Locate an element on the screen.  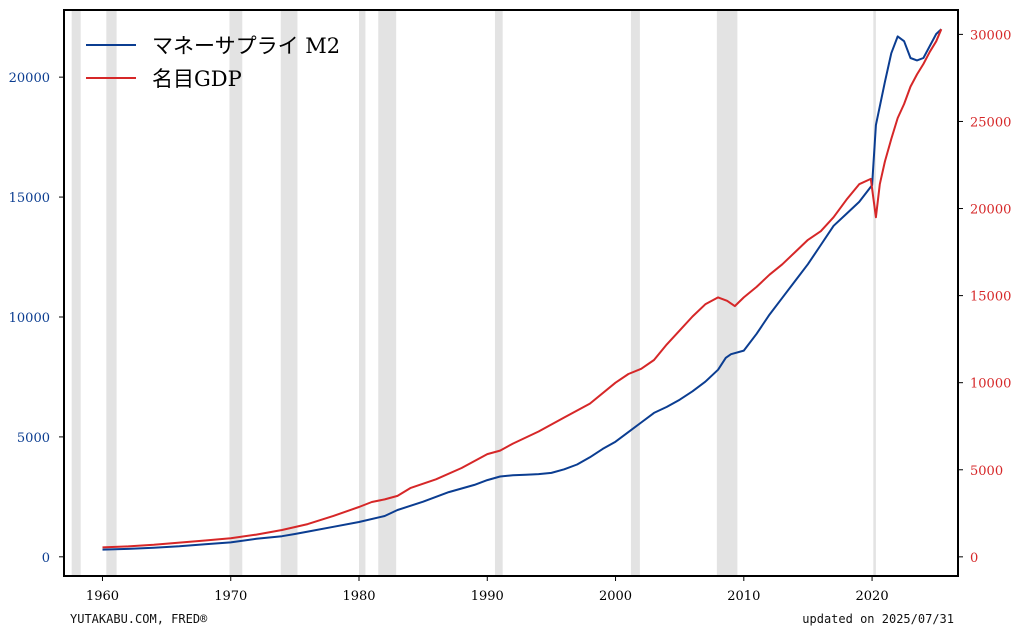
x-tick-label: 1980 is located at coordinates (358, 596).